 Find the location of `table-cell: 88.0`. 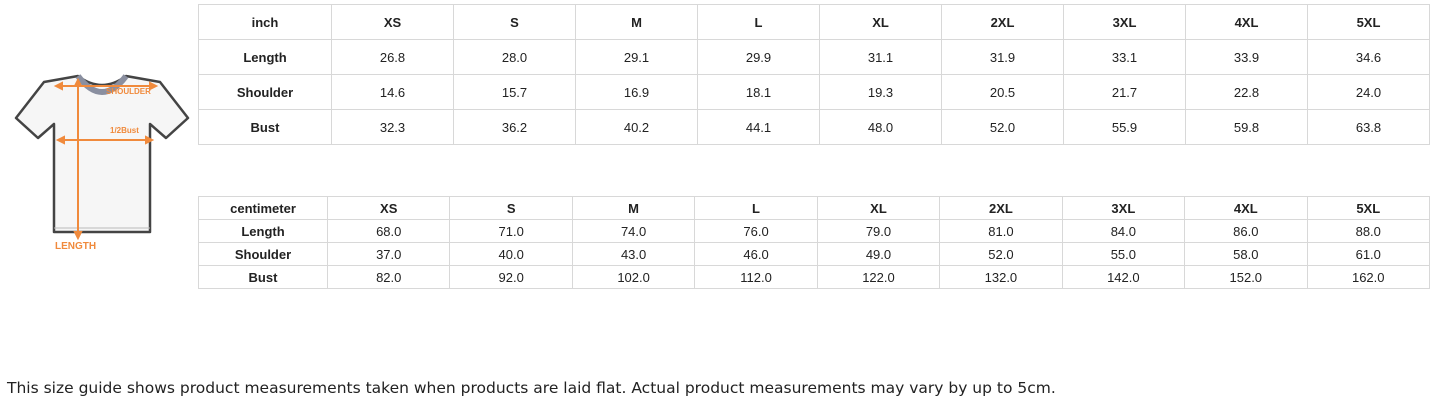

table-cell: 88.0 is located at coordinates (1368, 231).